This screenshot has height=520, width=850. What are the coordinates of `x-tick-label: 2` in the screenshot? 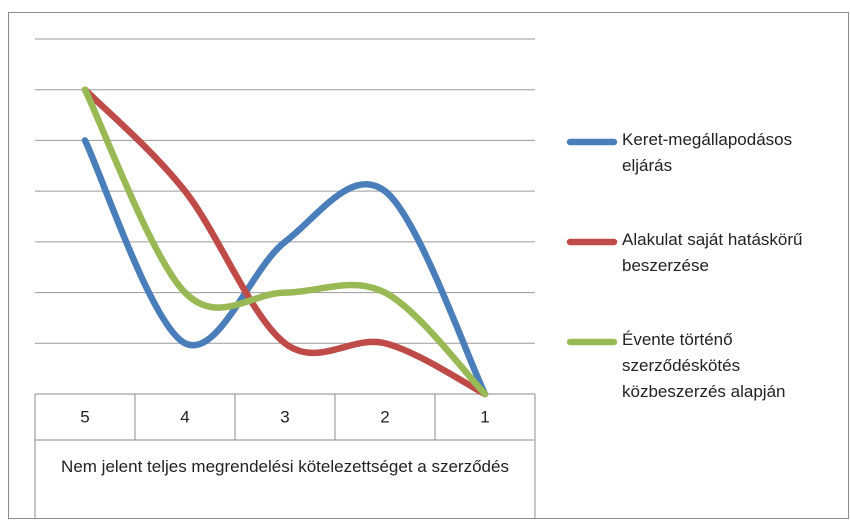 It's located at (384, 416).